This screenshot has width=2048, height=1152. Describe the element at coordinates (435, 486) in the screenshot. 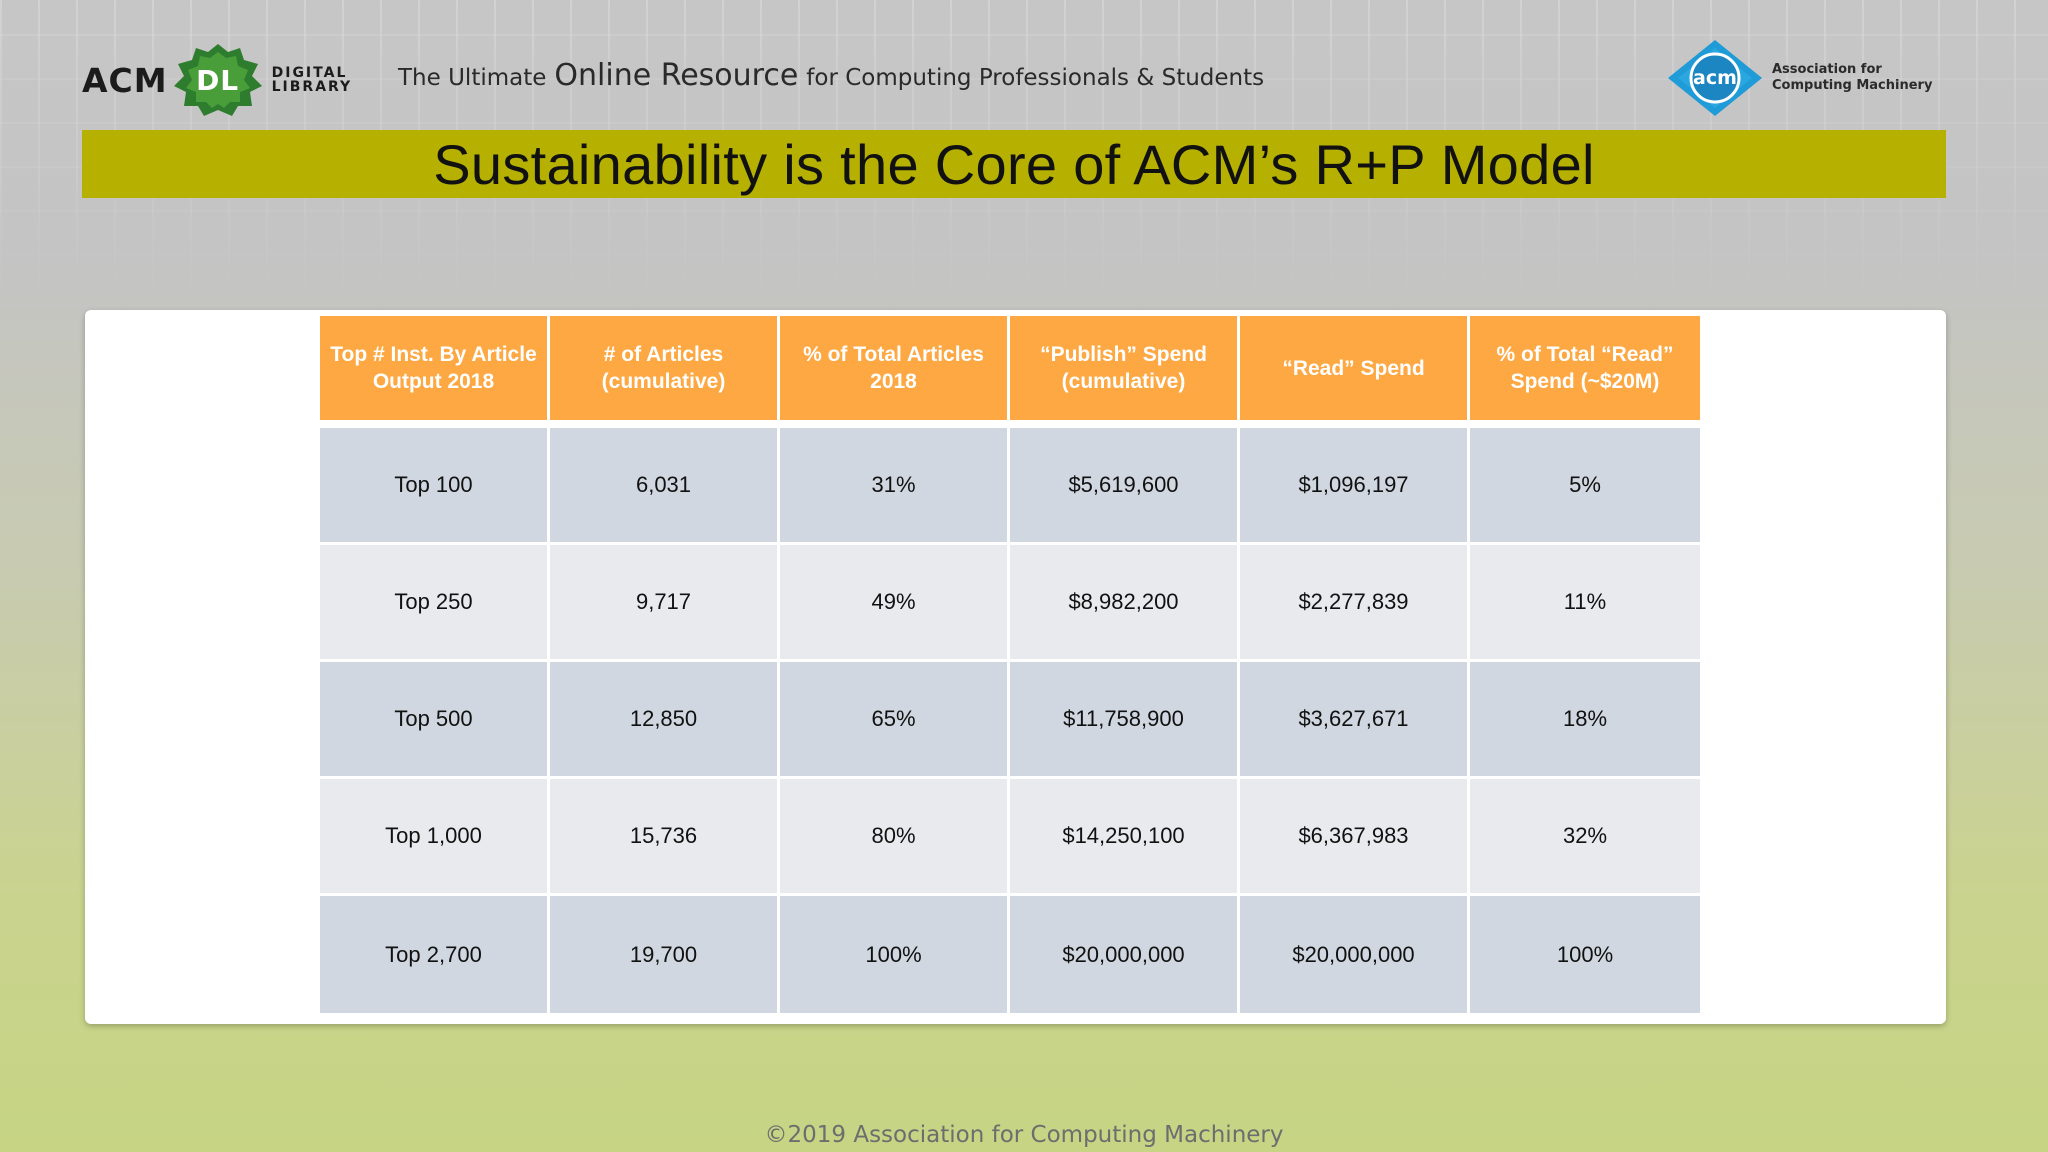

I see `table-cell: Top 100` at that location.